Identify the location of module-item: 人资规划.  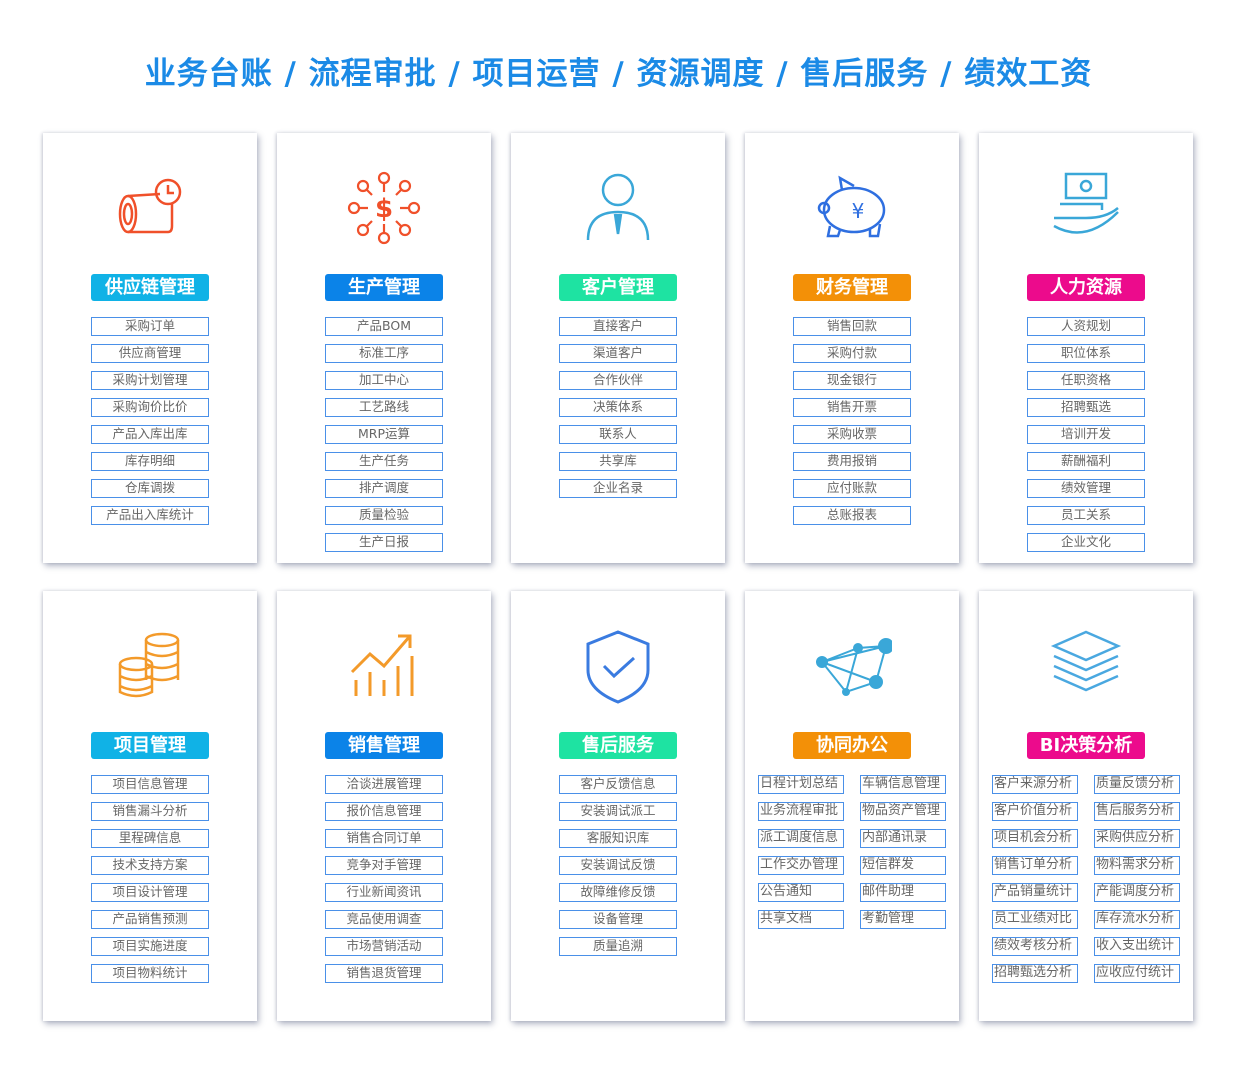
(1086, 326).